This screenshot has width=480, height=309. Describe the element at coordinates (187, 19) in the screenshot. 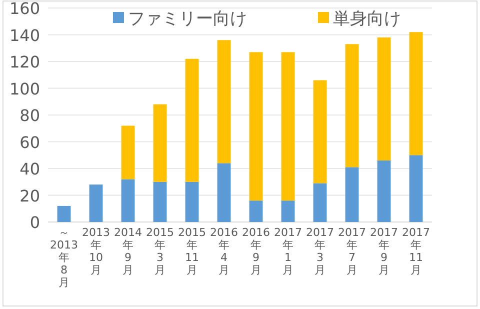

I see `legend-label: ファミリー向け` at that location.